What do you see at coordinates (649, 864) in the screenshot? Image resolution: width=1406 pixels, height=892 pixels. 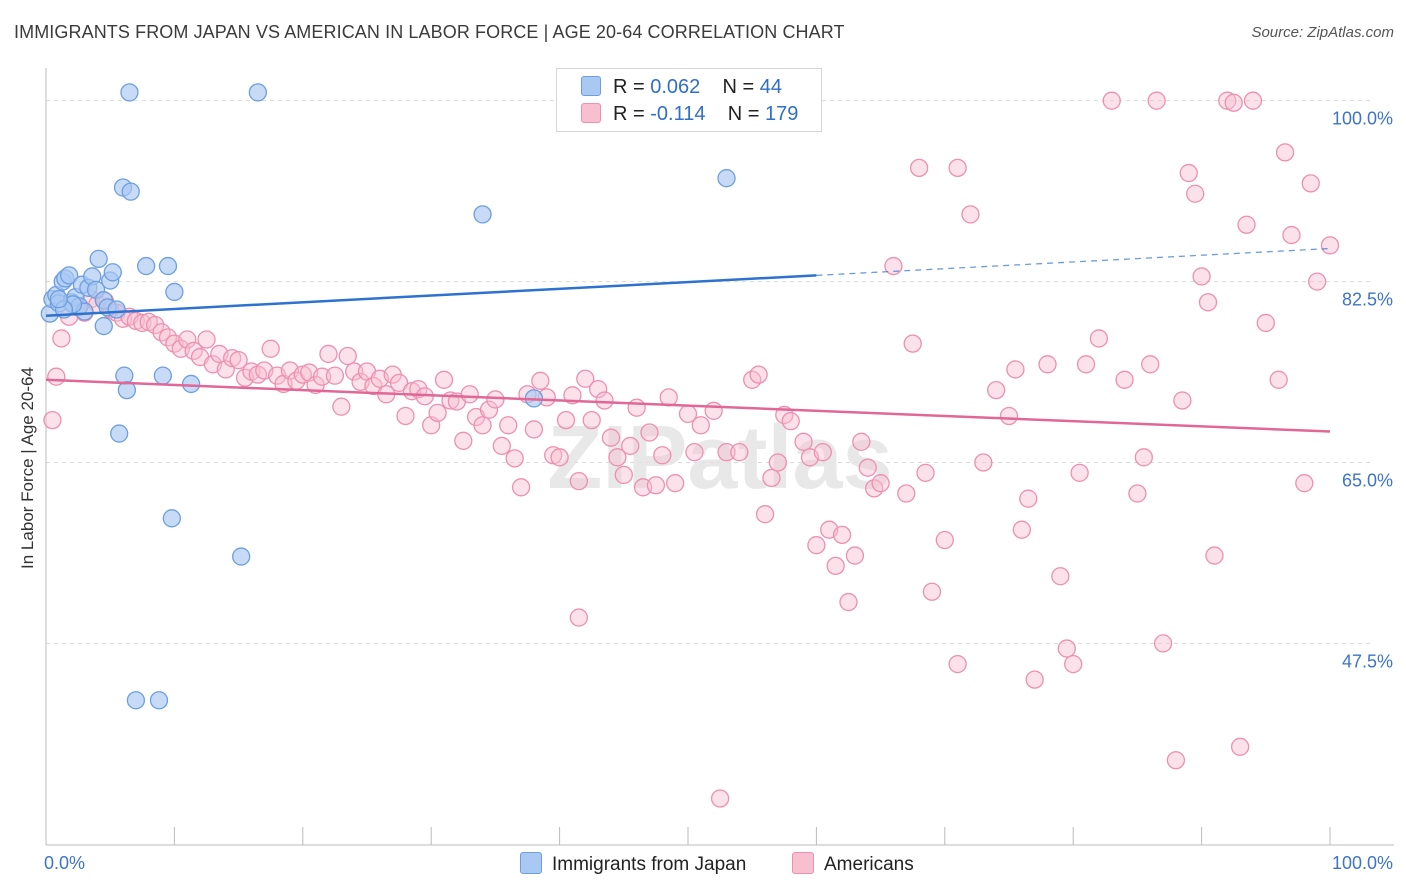 I see `legend-label-japan: Immigrants from Japan` at bounding box center [649, 864].